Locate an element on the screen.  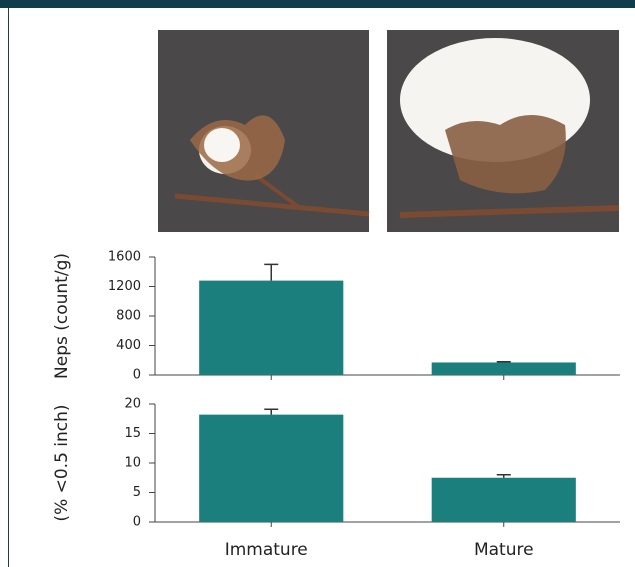
y-axis-label: (% <0.5 inch) is located at coordinates (62, 462).